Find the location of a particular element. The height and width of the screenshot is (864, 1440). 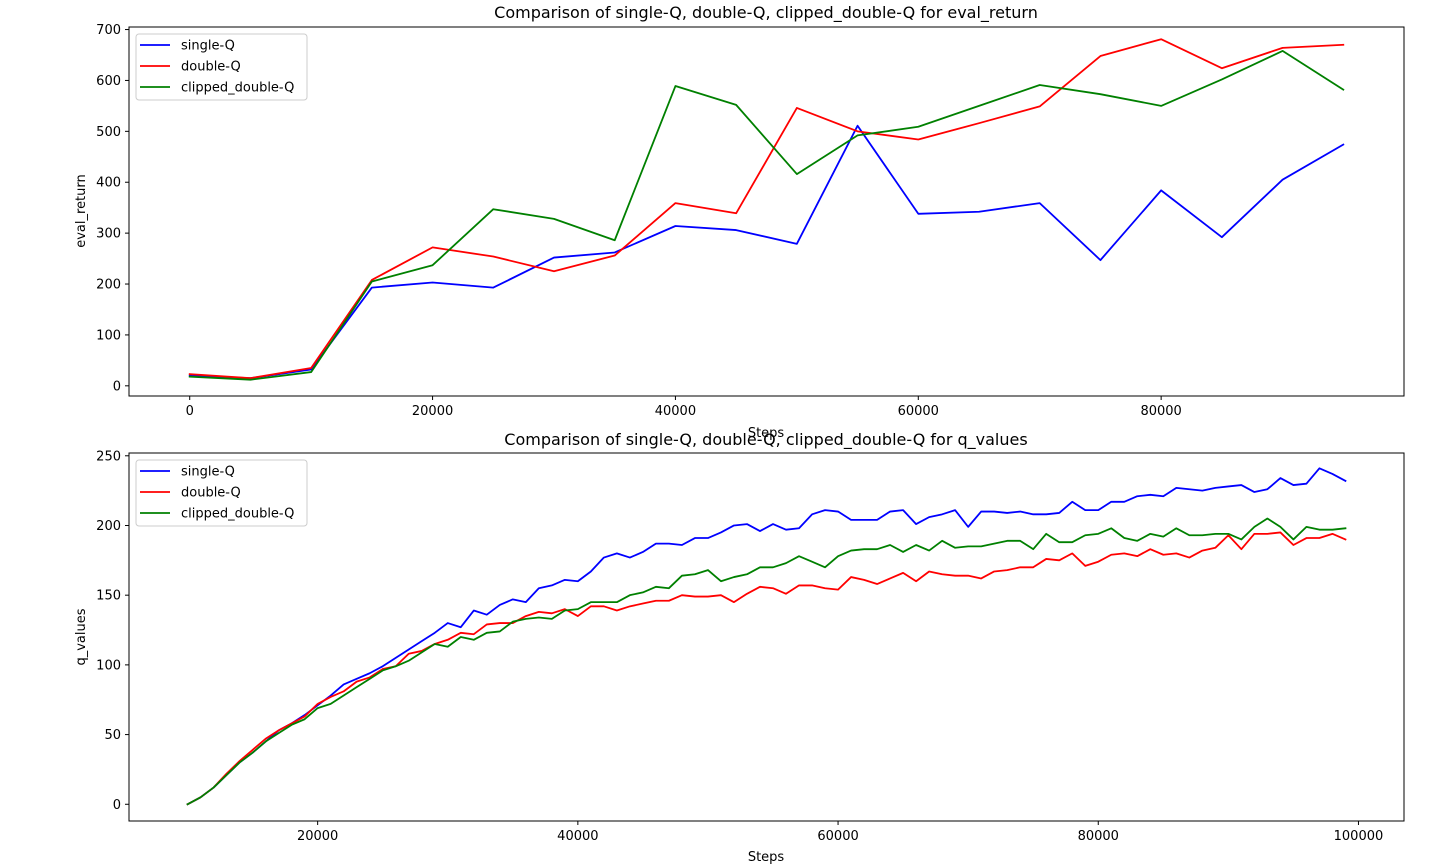

y-tick-label: 600 is located at coordinates (108, 81).